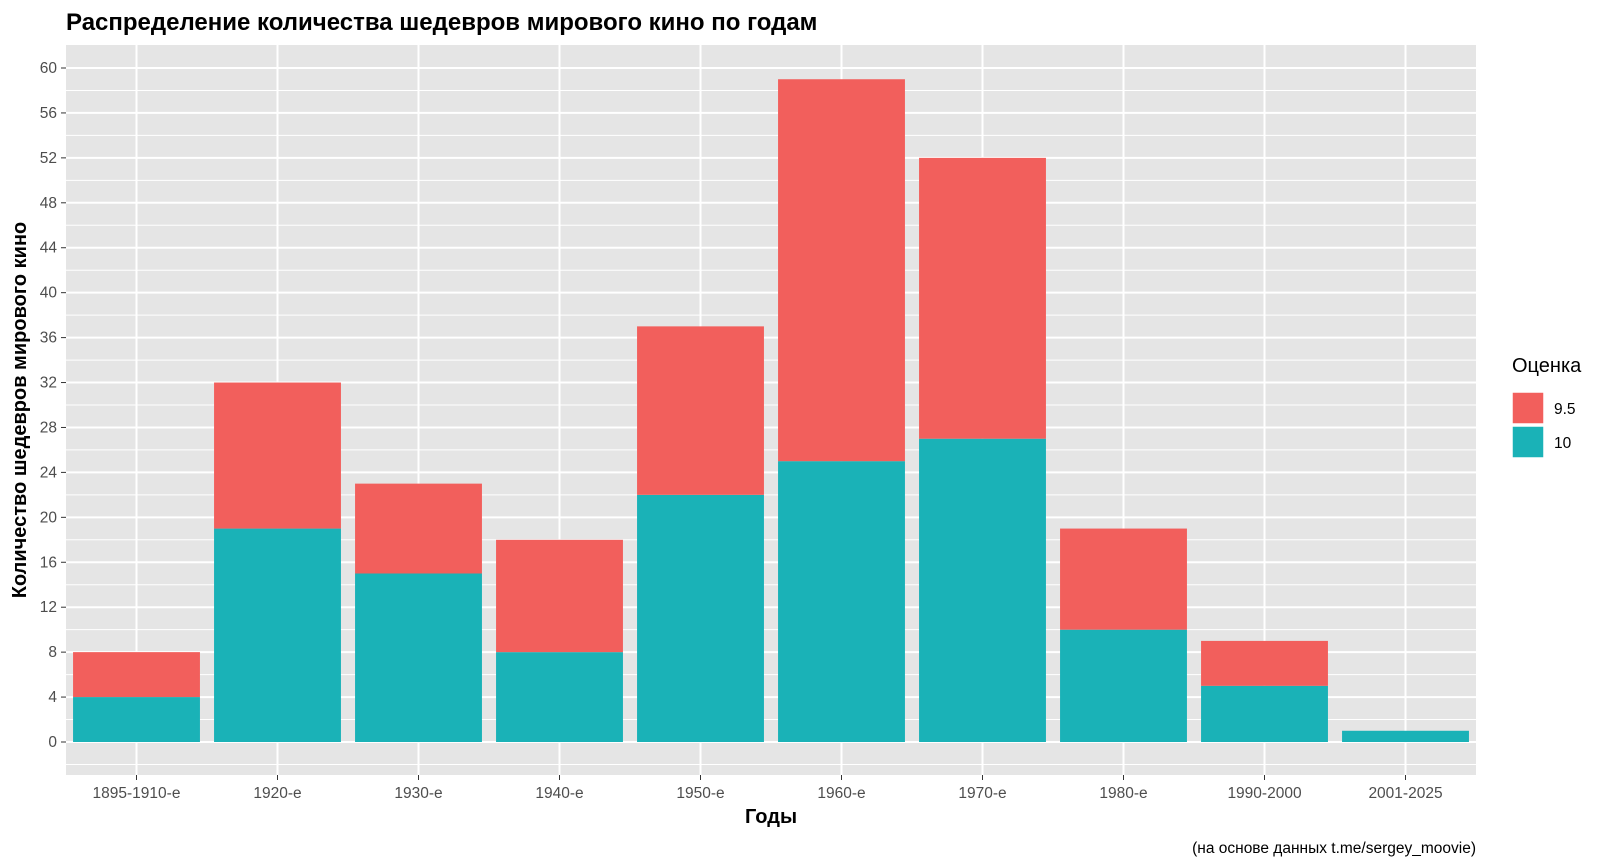 Image resolution: width=1602 pixels, height=861 pixels. What do you see at coordinates (1334, 848) in the screenshot?
I see `caption: (на основе данных t.me/sergey_moovie)` at bounding box center [1334, 848].